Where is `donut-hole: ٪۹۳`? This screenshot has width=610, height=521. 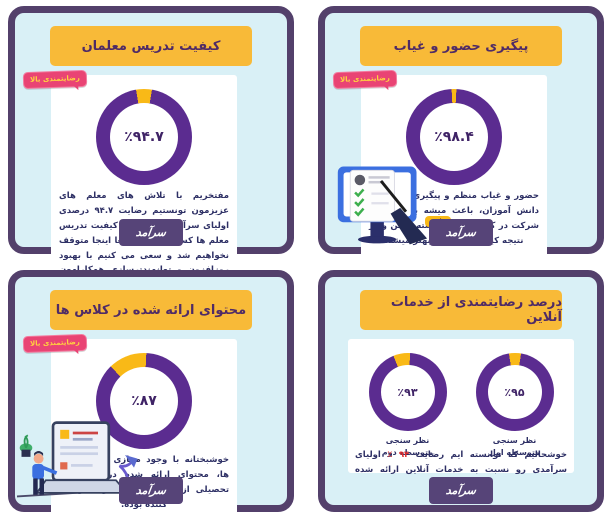 donut-hole: ٪۹۳ is located at coordinates (407, 392).